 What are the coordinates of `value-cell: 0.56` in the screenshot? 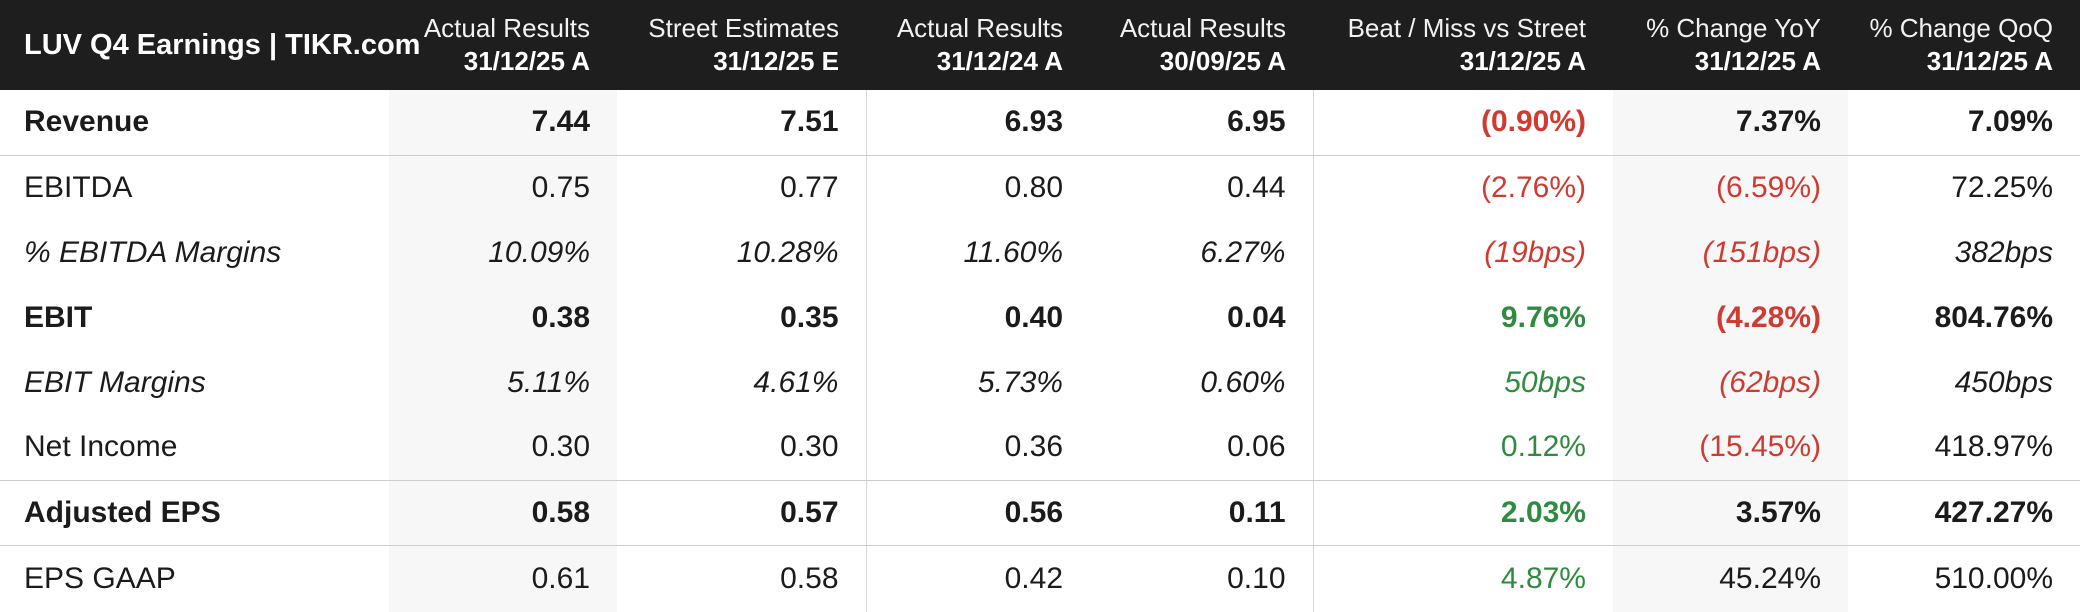 It's located at (977, 513).